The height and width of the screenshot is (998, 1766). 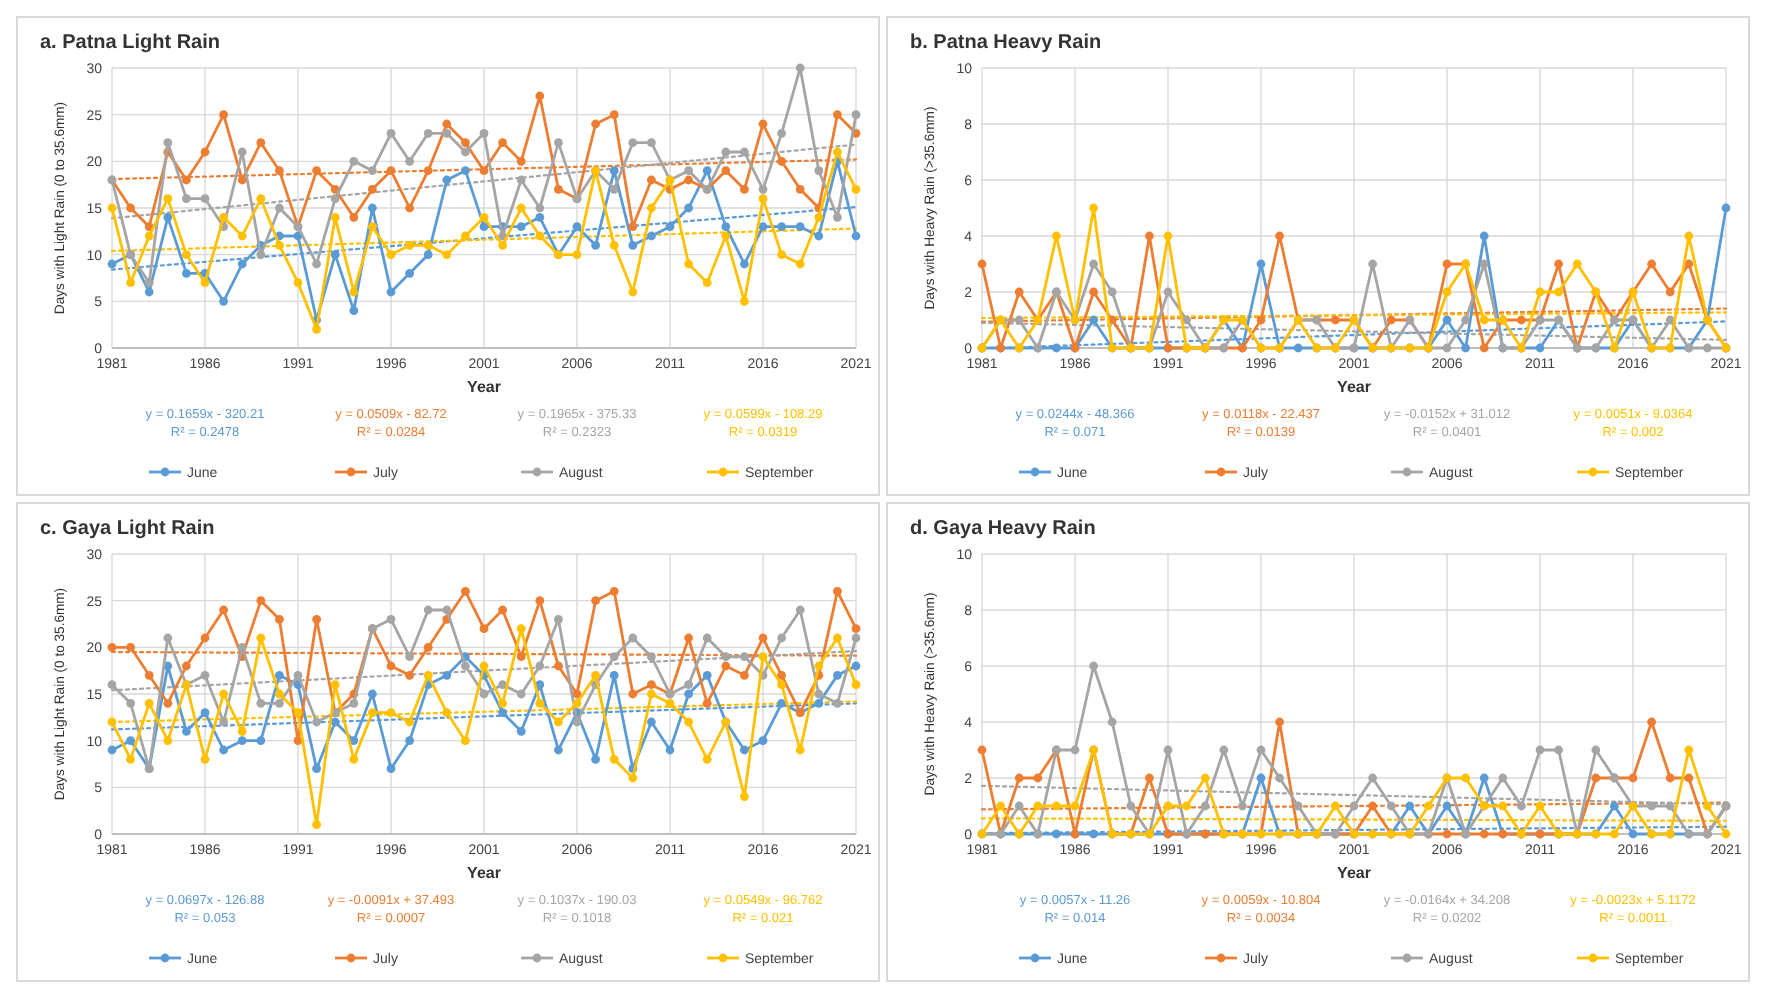 What do you see at coordinates (484, 387) in the screenshot?
I see `x-axis-title: Year` at bounding box center [484, 387].